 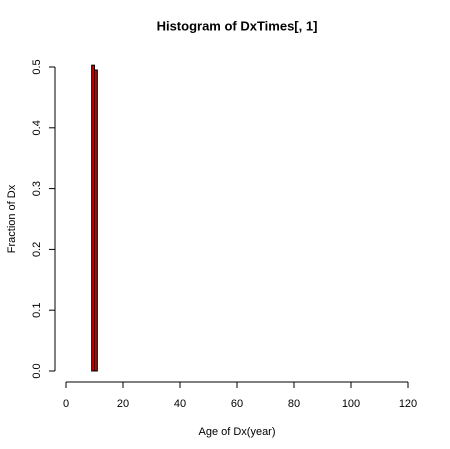 I want to click on y-tick-label: 0.5, so click(x=37, y=66).